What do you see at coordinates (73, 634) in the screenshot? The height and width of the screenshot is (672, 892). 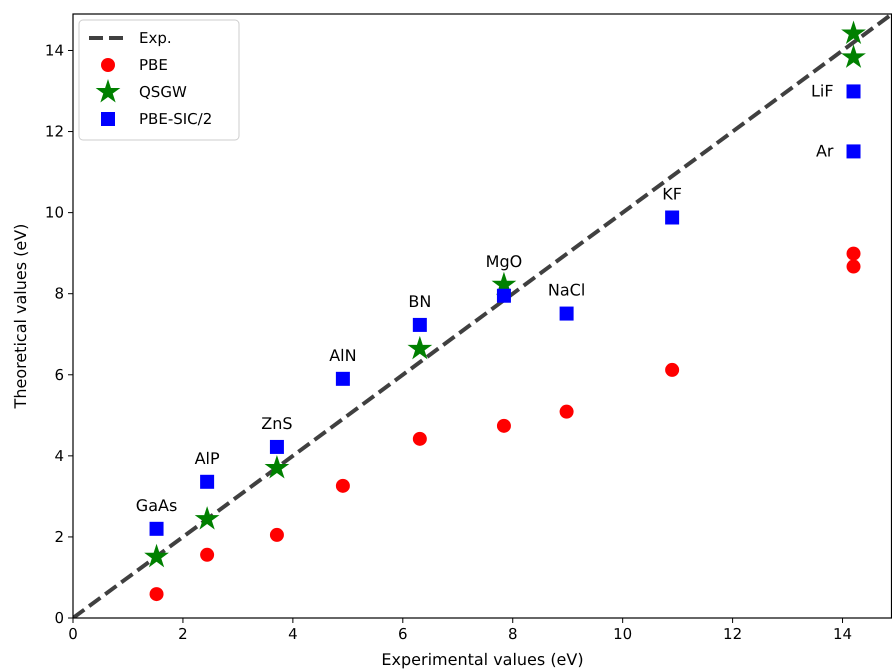 I see `x-tick-label: 0` at bounding box center [73, 634].